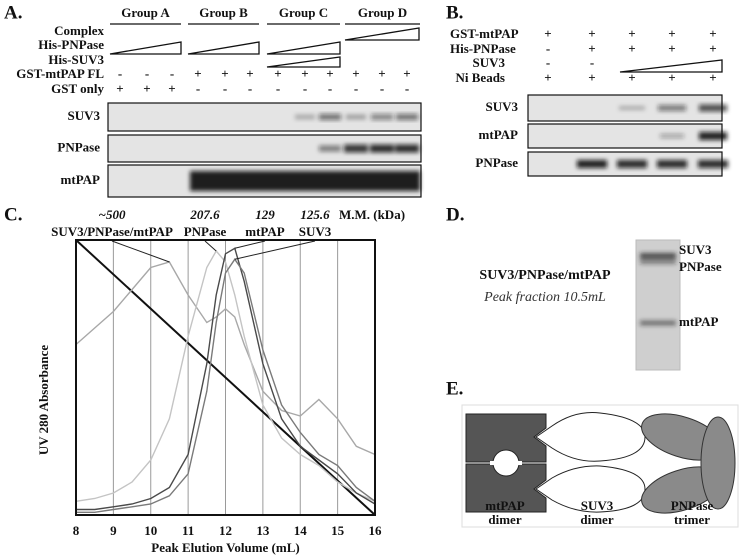  Describe the element at coordinates (488, 62) in the screenshot. I see `row-label: SUV3` at that location.